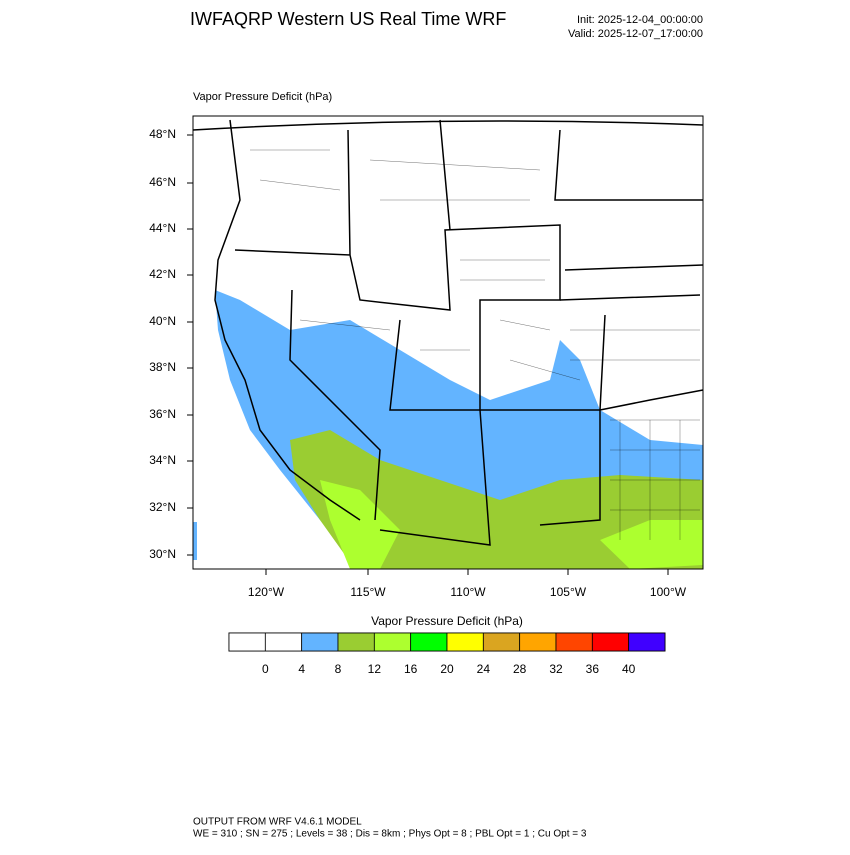  What do you see at coordinates (262, 97) in the screenshot?
I see `map-subtitle: Vapor Pressure Deficit (hPa)` at bounding box center [262, 97].